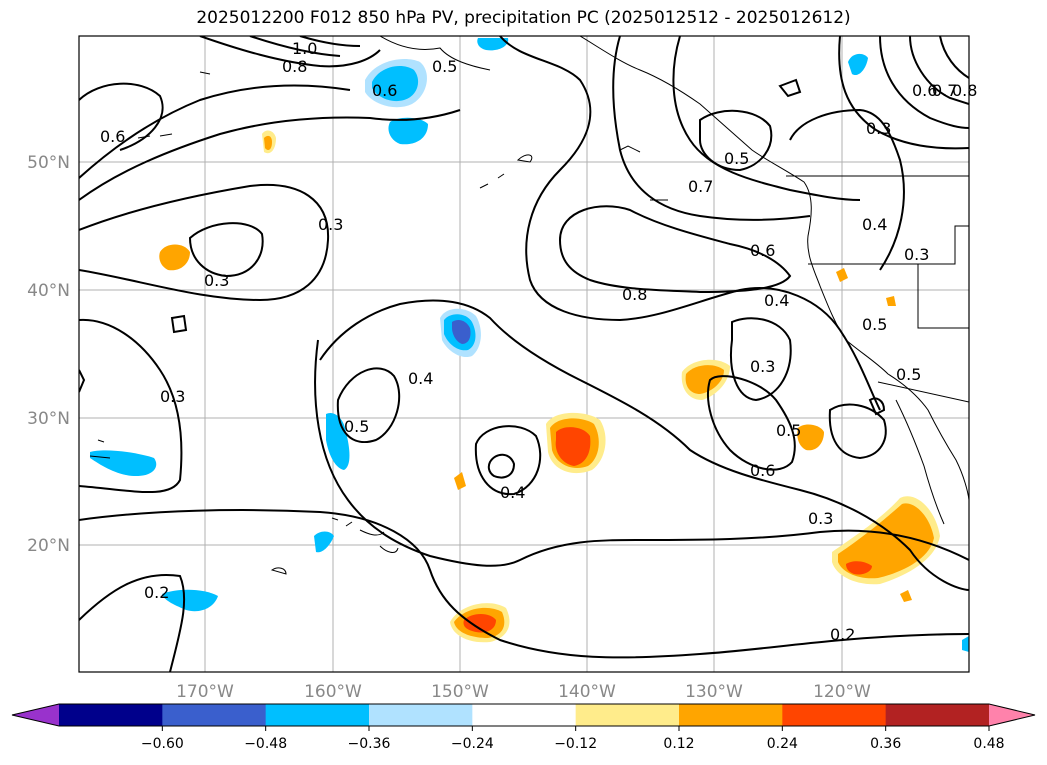 The image size is (1047, 765). What do you see at coordinates (48, 163) in the screenshot?
I see `lat-label: 50°N` at bounding box center [48, 163].